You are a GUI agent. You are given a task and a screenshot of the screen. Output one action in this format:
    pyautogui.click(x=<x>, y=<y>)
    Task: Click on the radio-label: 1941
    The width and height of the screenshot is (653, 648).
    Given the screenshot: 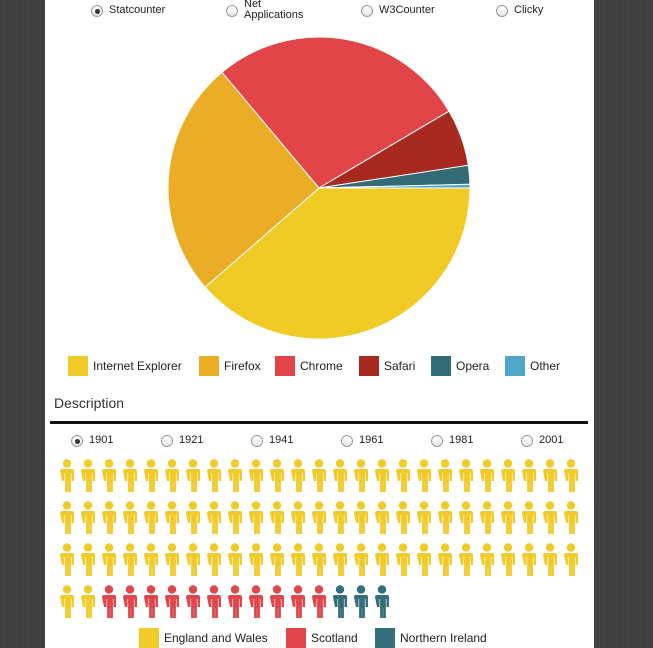 What is the action you would take?
    pyautogui.click(x=281, y=440)
    